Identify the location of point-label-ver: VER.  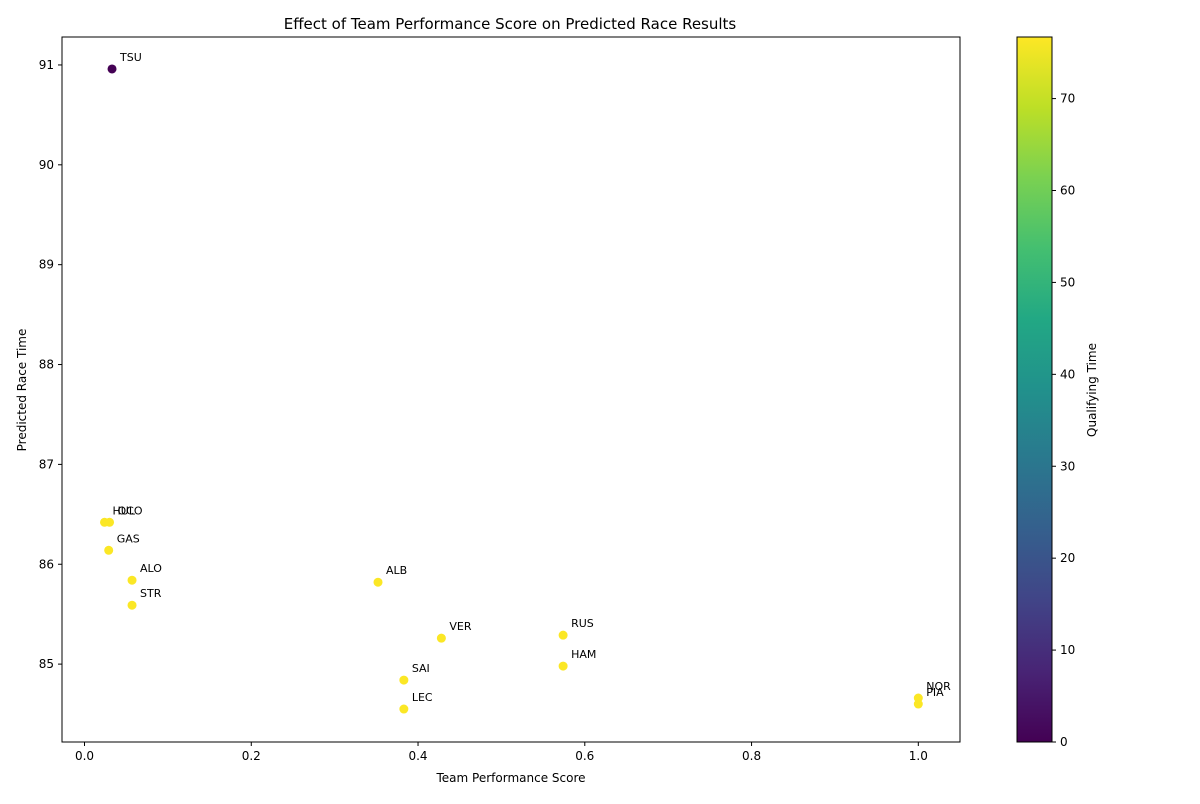
(460, 626).